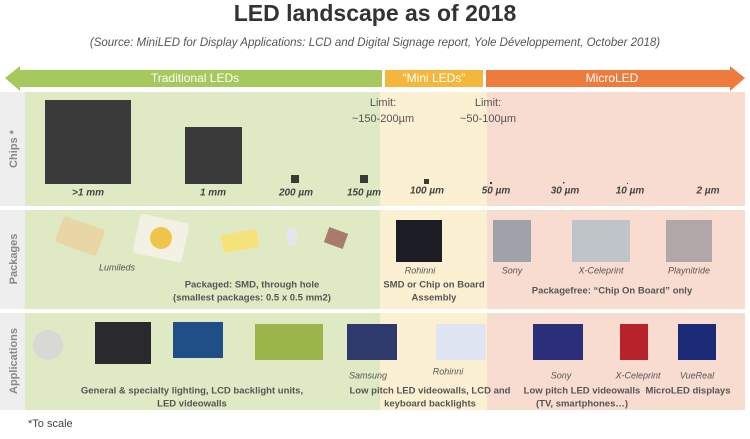 The image size is (750, 439). I want to click on segment-label: Traditional LEDs, so click(195, 78).